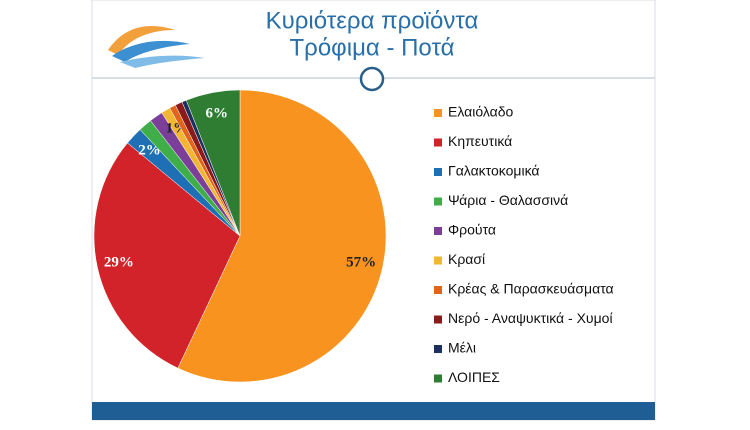 The width and height of the screenshot is (750, 430). I want to click on legend-label: ΛΟΙΠΕΣ, so click(474, 377).